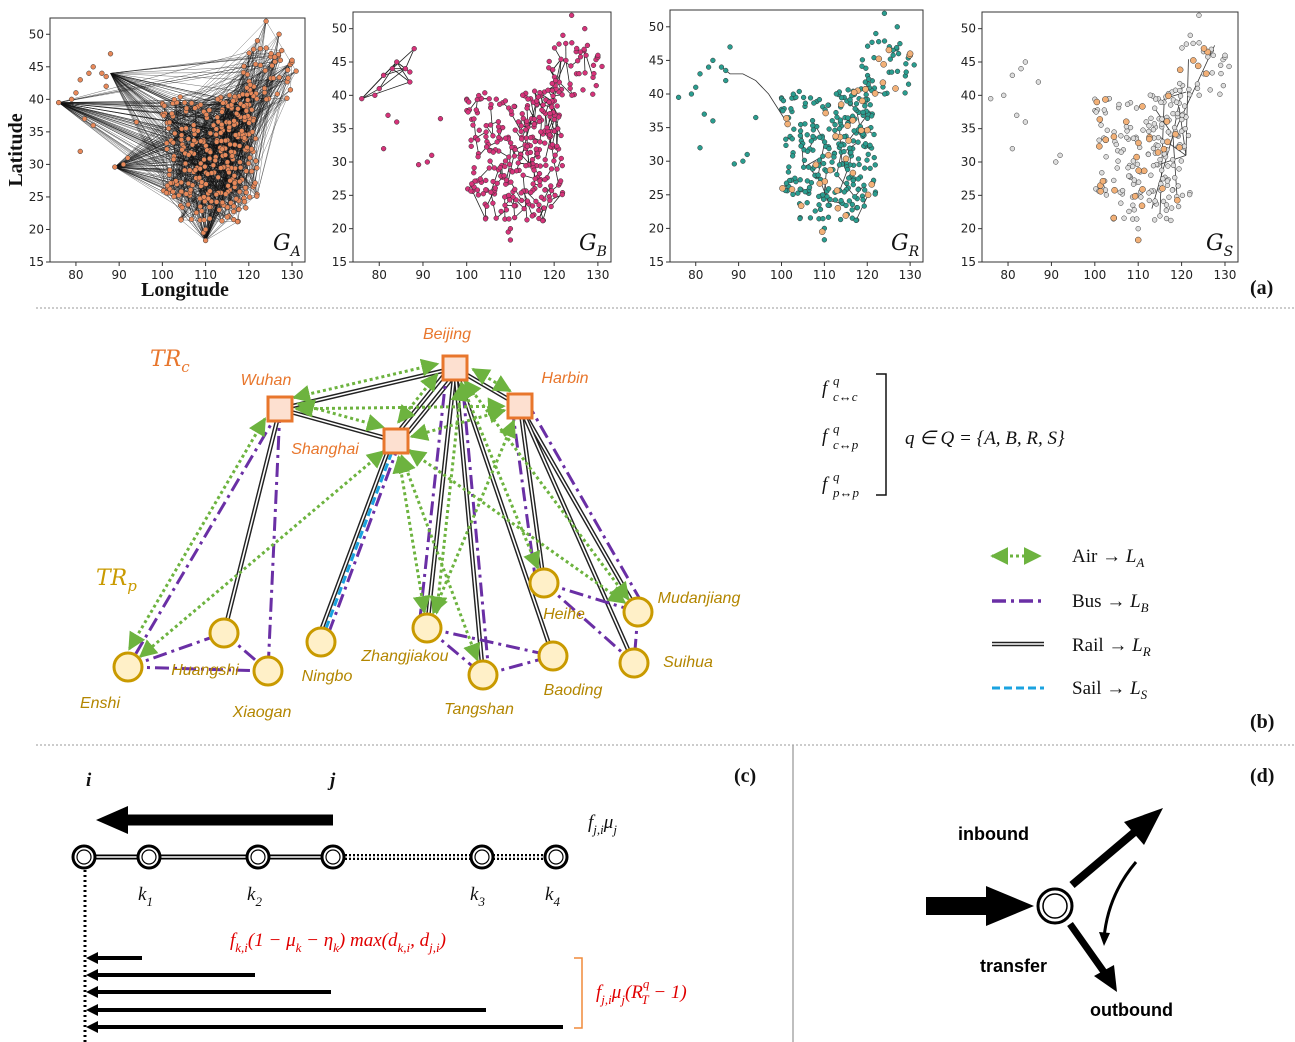 The width and height of the screenshot is (1295, 1042). What do you see at coordinates (262, 712) in the screenshot?
I see `peripheral-city-label: Xiaogan` at bounding box center [262, 712].